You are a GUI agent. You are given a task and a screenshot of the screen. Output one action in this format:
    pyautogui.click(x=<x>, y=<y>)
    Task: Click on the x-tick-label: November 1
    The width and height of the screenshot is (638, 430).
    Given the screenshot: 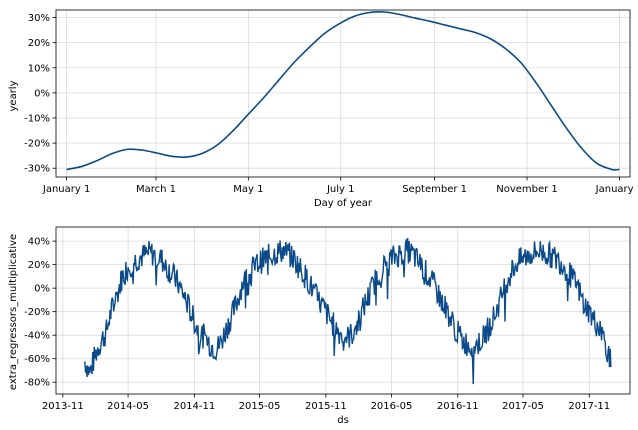 What is the action you would take?
    pyautogui.click(x=527, y=189)
    